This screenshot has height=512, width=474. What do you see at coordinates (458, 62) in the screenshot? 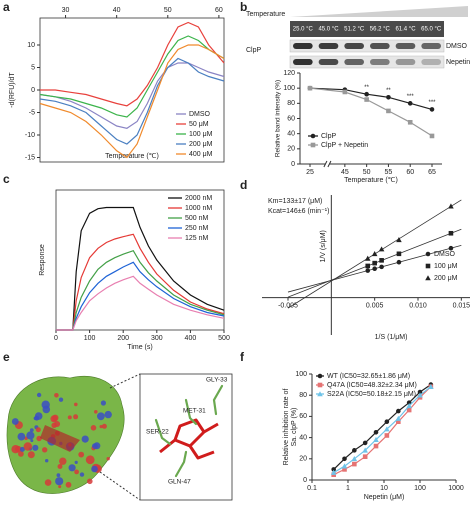
I see `condition-label: Nepetin` at bounding box center [458, 62].